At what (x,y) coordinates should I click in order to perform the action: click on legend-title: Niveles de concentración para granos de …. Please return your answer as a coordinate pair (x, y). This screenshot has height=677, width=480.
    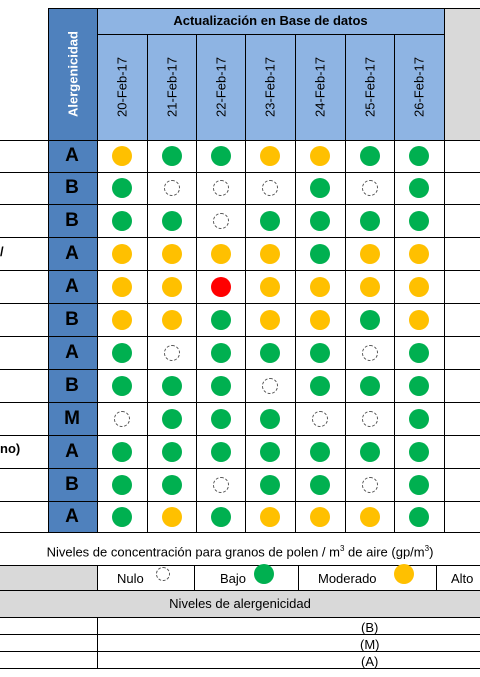
    Looking at the image, I should click on (240, 548).